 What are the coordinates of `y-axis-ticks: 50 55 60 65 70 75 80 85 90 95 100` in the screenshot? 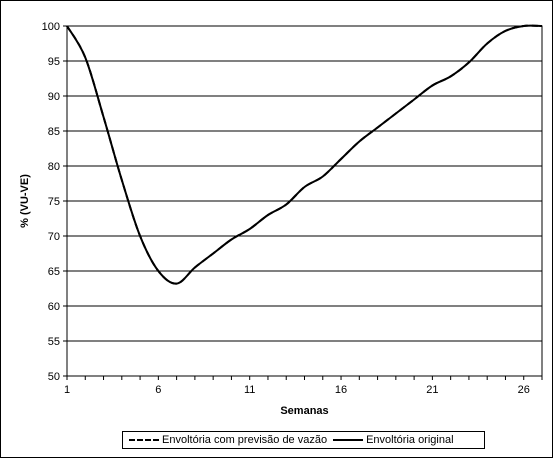 It's located at (54, 202).